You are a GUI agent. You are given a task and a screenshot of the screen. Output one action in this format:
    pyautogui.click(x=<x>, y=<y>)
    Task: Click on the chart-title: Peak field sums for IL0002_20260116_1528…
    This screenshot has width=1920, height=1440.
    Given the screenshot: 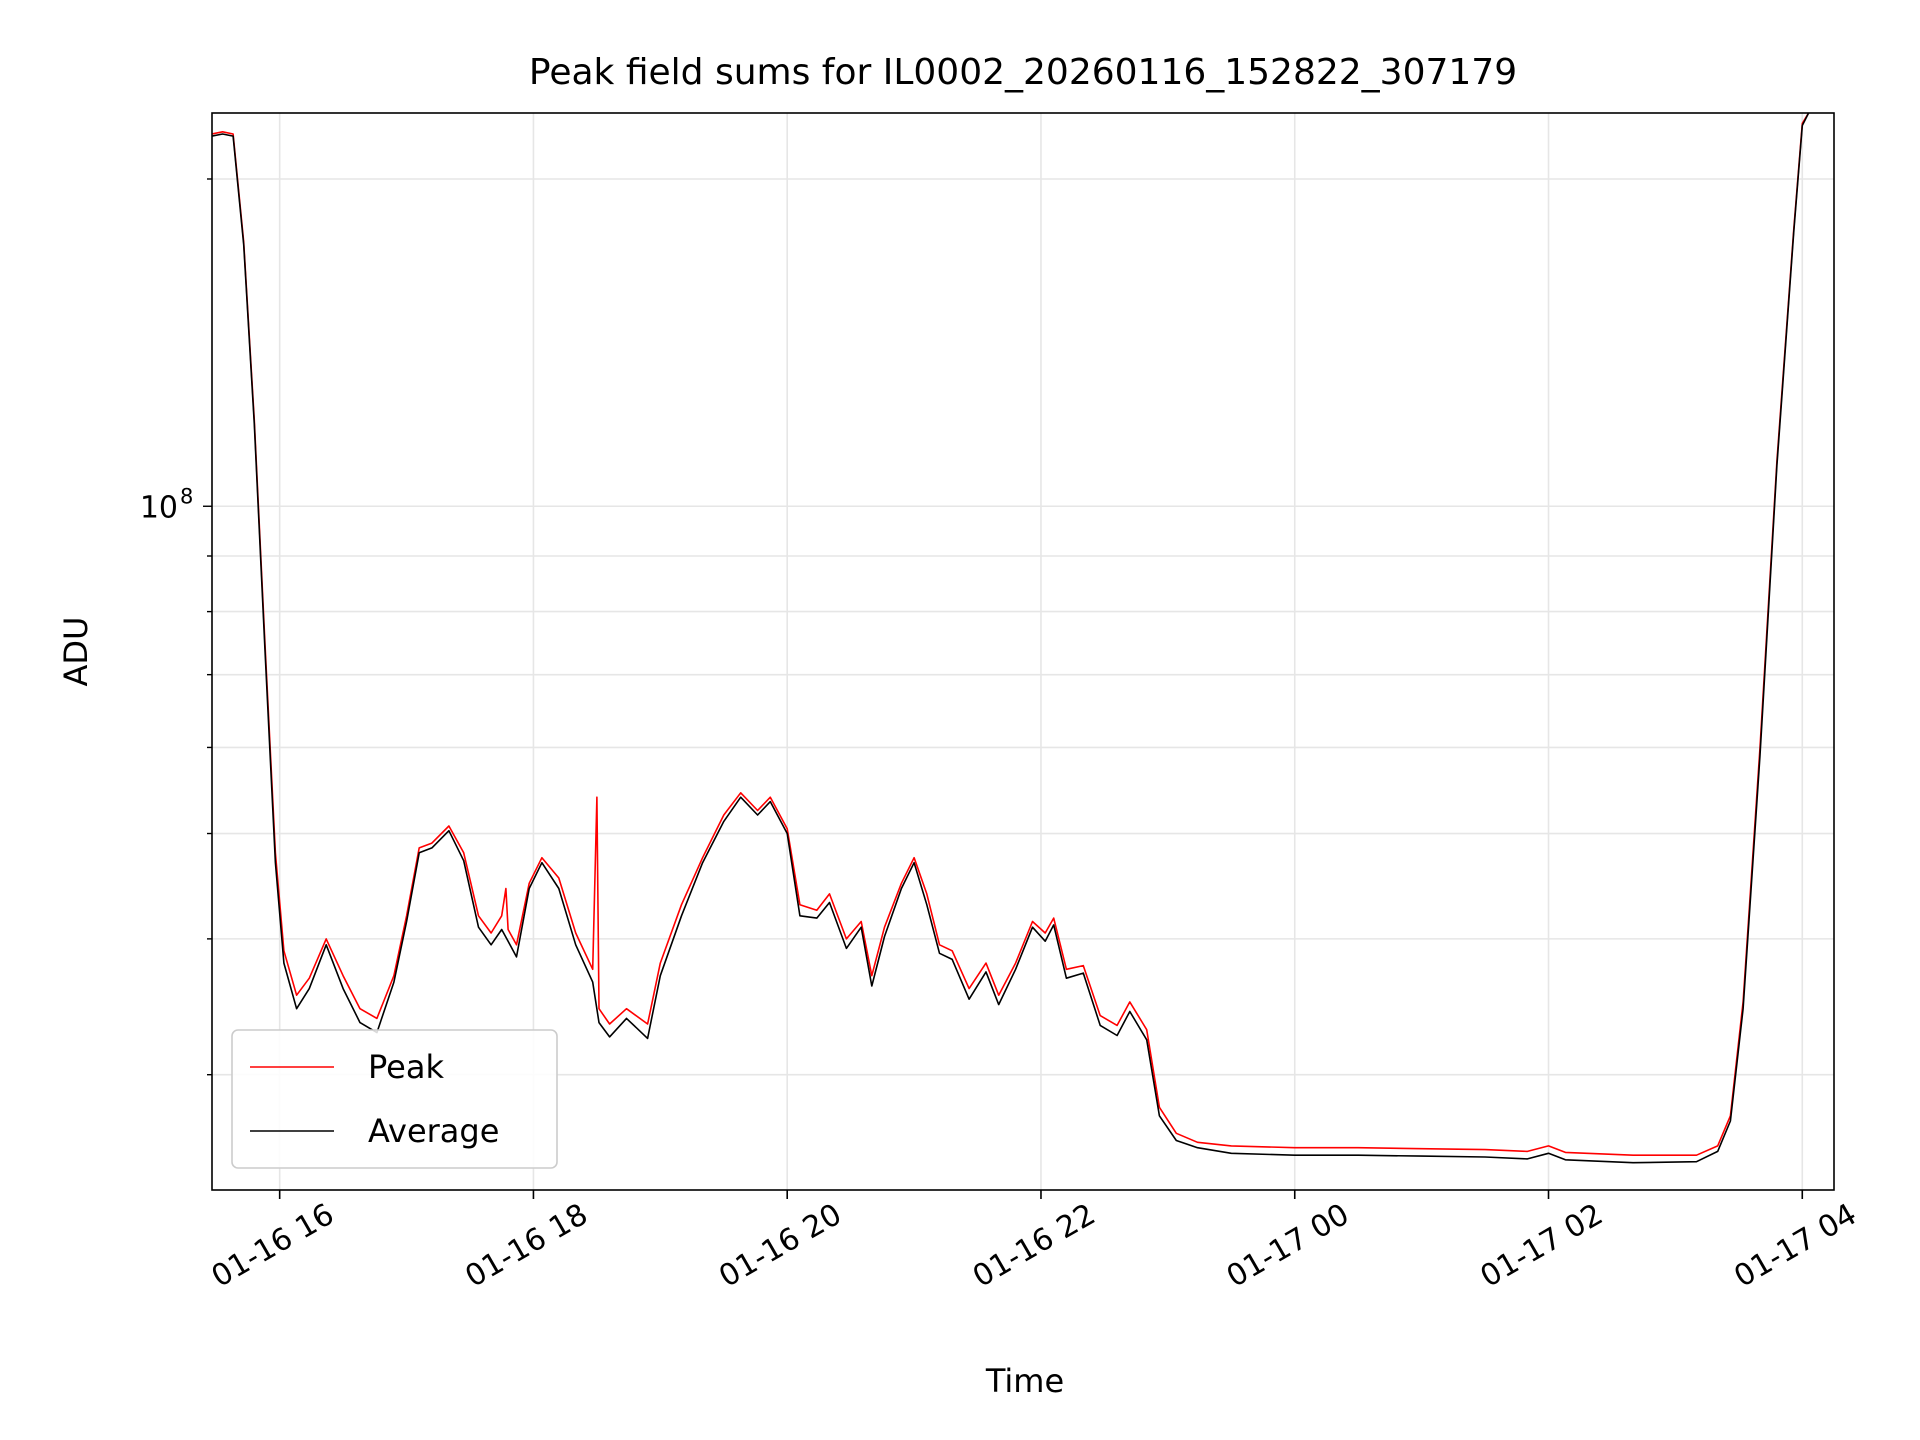 What is the action you would take?
    pyautogui.click(x=1023, y=72)
    